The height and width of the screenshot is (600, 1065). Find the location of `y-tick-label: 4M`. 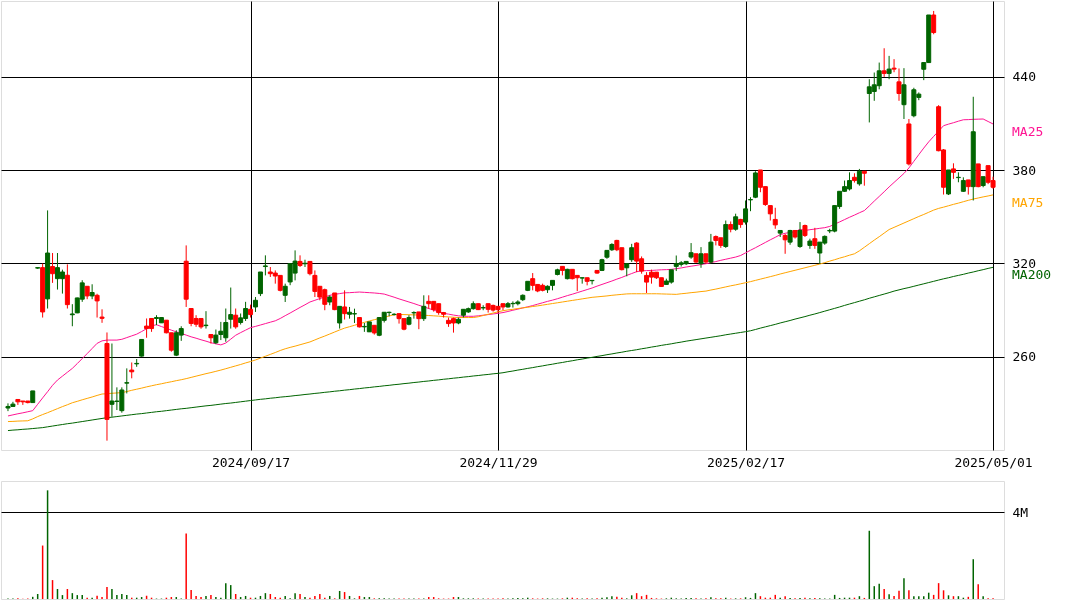

y-tick-label: 4M is located at coordinates (1020, 512).